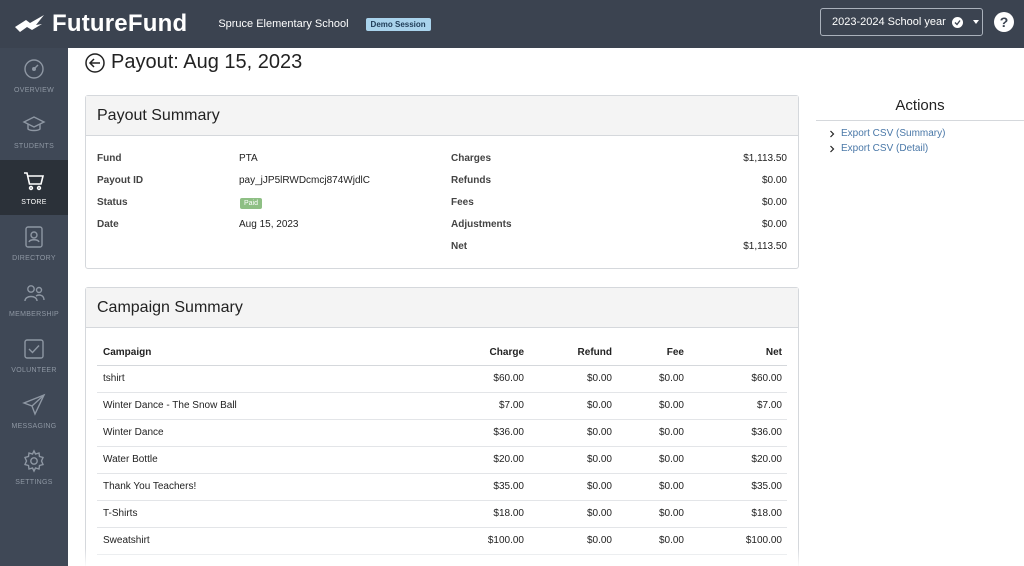  Describe the element at coordinates (34, 482) in the screenshot. I see `sidebar-item-label: SETTINGS` at that location.